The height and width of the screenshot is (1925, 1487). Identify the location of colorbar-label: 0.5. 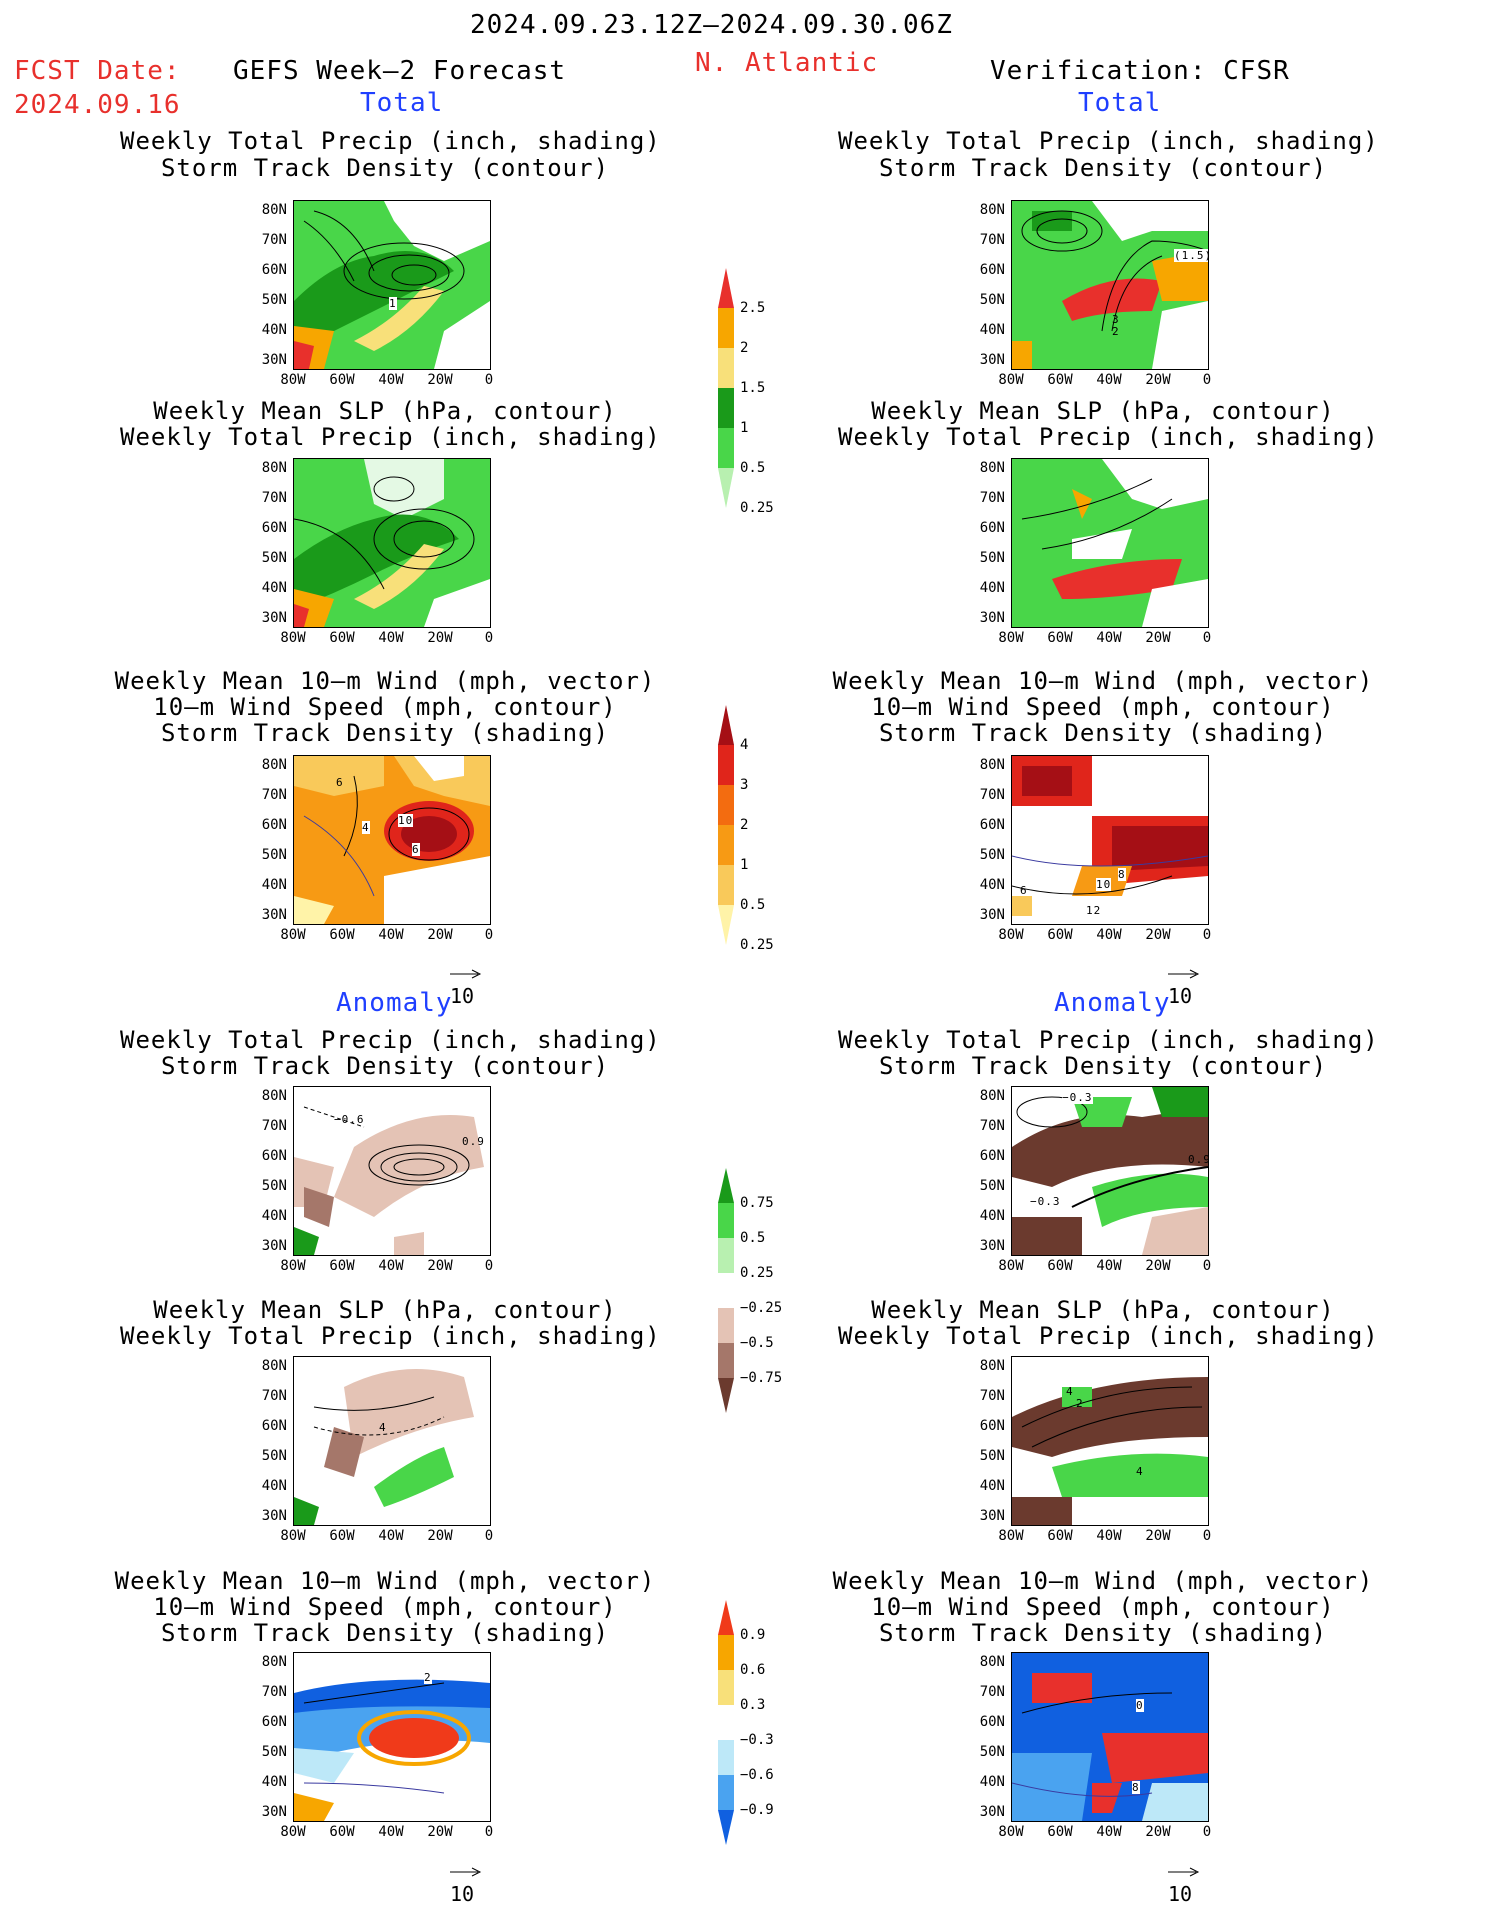
(753, 905).